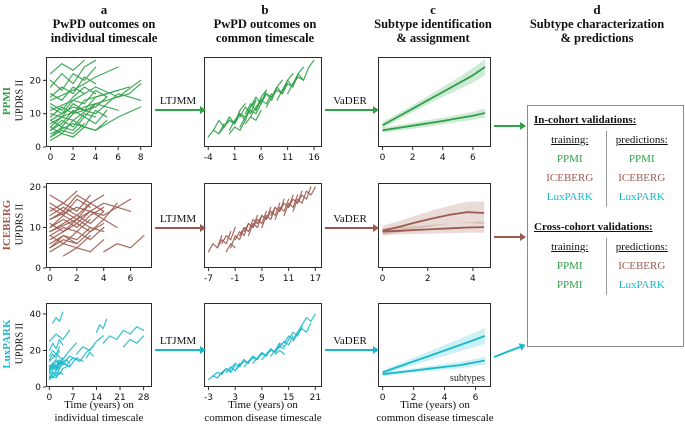  What do you see at coordinates (641, 247) in the screenshot?
I see `cross-cohort-header-predictions: predictions:` at bounding box center [641, 247].